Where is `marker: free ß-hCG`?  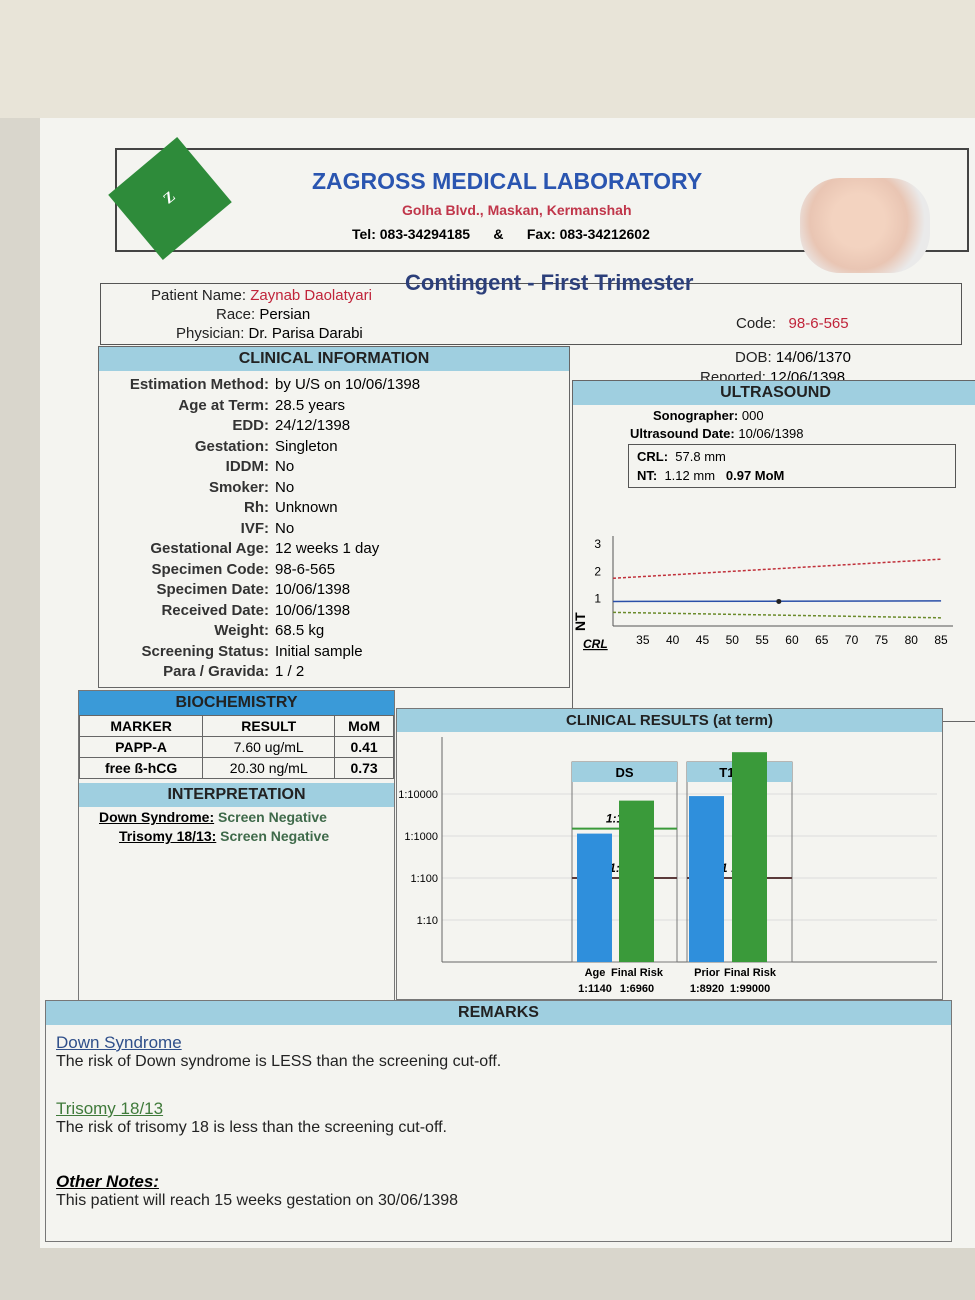
marker: free ß-hCG is located at coordinates (141, 768).